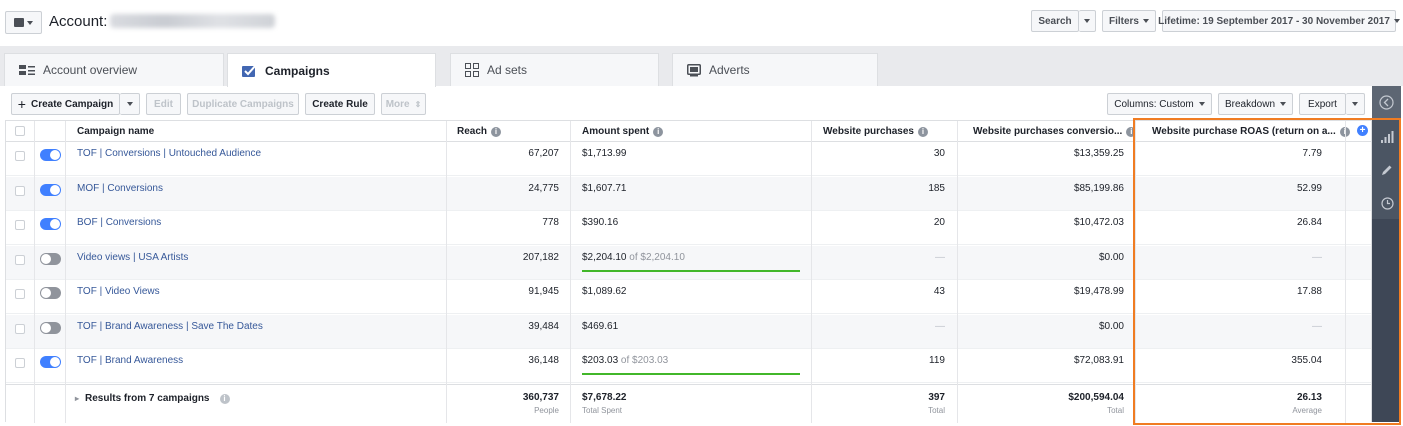 The height and width of the screenshot is (426, 1403). What do you see at coordinates (118, 291) in the screenshot?
I see `campaign-name-link: TOF | Video Views` at bounding box center [118, 291].